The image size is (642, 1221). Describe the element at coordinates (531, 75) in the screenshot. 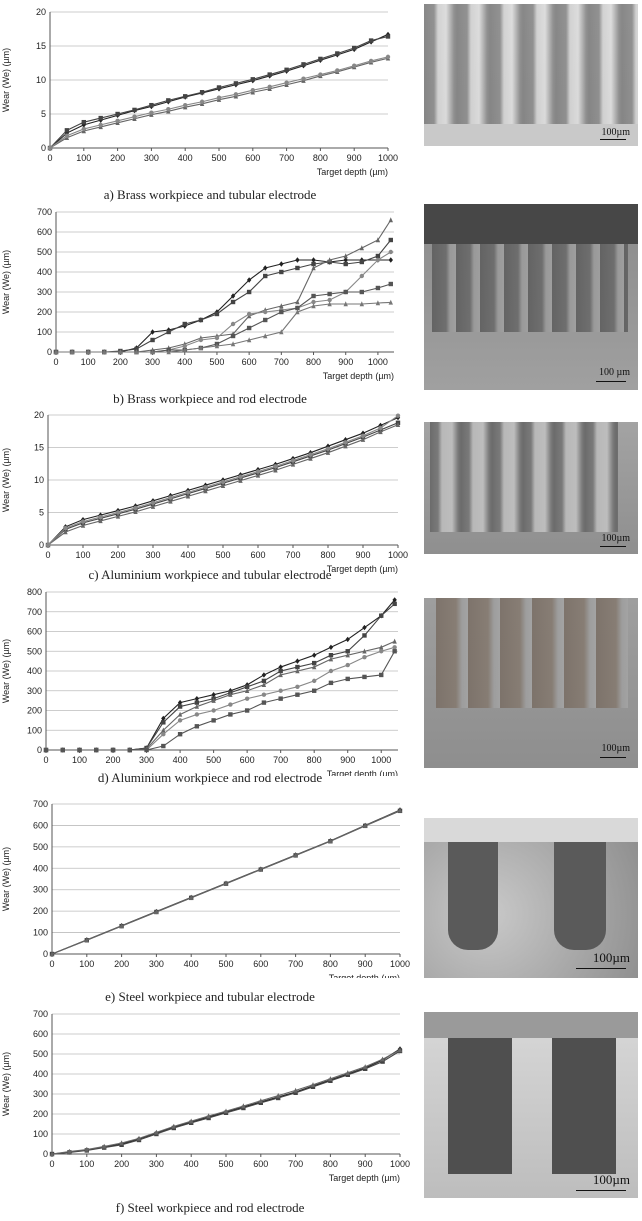

I see `photo-texture-a` at that location.